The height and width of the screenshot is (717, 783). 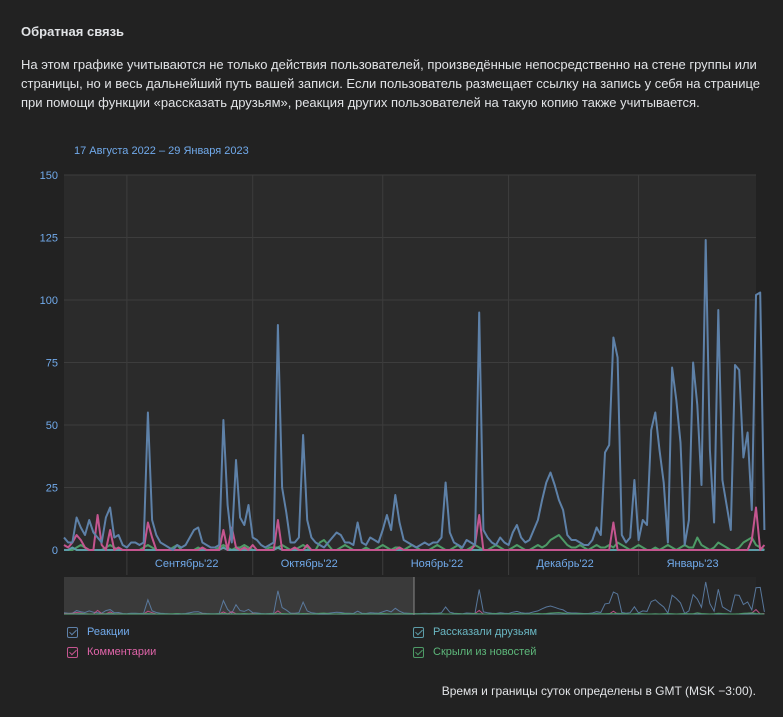 I want to click on x-tick-label: Январь'23, so click(x=693, y=564).